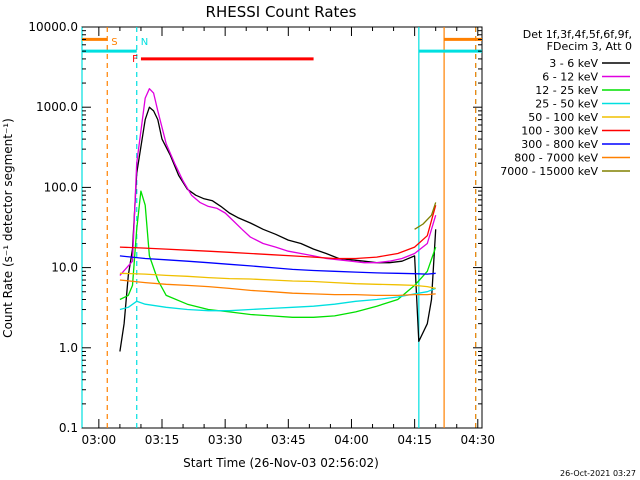 Image resolution: width=640 pixels, height=480 pixels. What do you see at coordinates (225, 440) in the screenshot?
I see `x-tick-label-2: 03:30` at bounding box center [225, 440].